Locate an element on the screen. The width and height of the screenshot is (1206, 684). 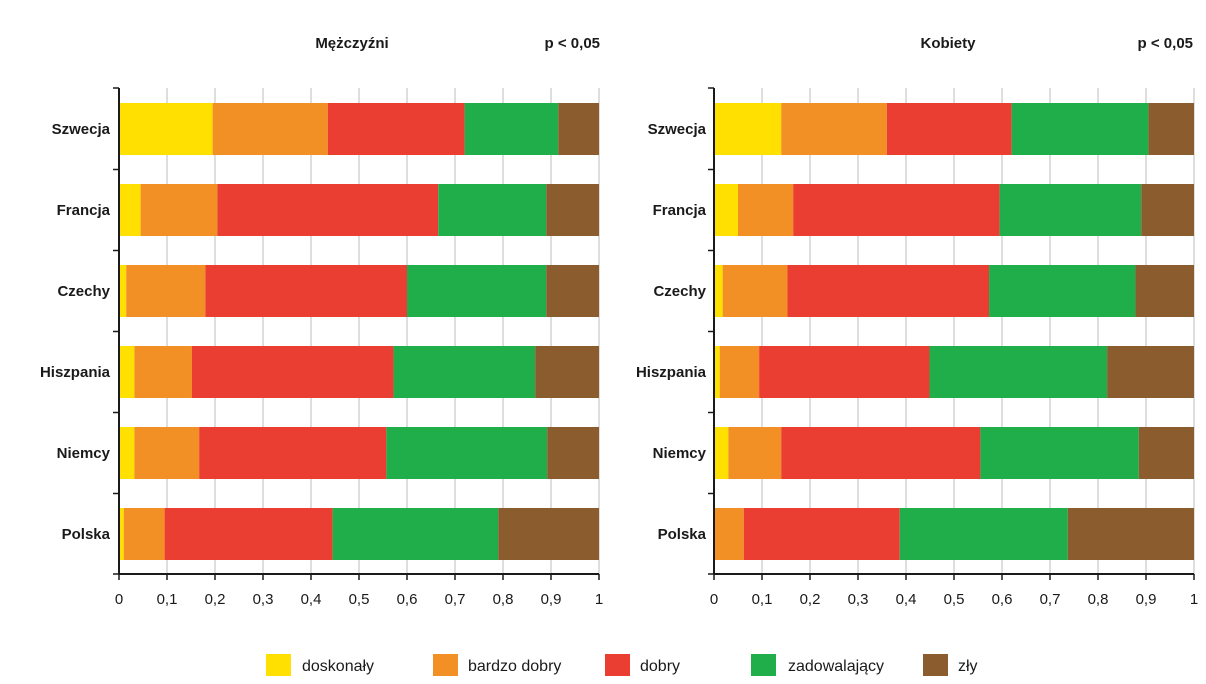
x-tick-label: 0,4 is located at coordinates (906, 599).